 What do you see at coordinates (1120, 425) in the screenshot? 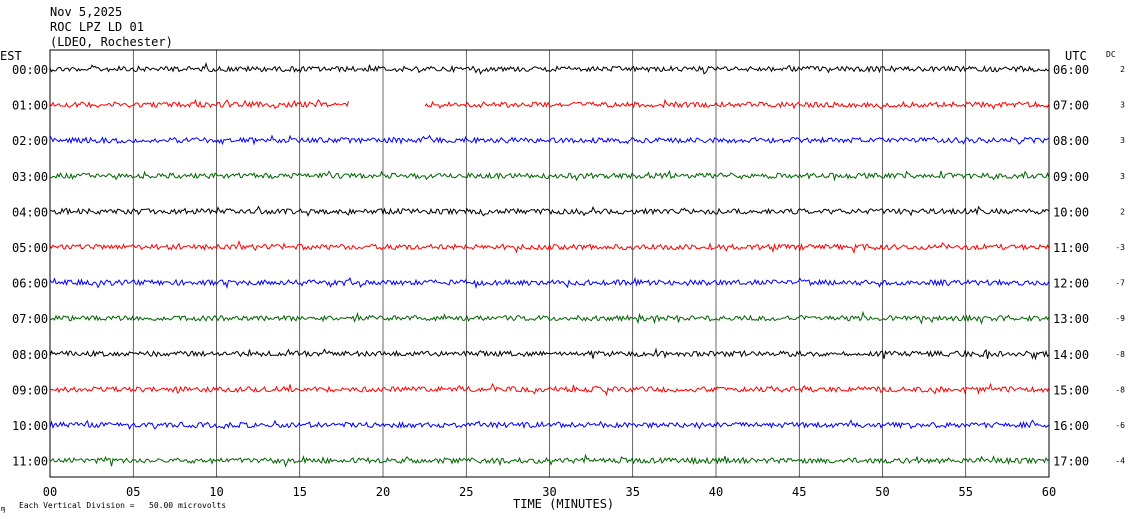
I see `dc-offset-value: -6` at bounding box center [1120, 425].